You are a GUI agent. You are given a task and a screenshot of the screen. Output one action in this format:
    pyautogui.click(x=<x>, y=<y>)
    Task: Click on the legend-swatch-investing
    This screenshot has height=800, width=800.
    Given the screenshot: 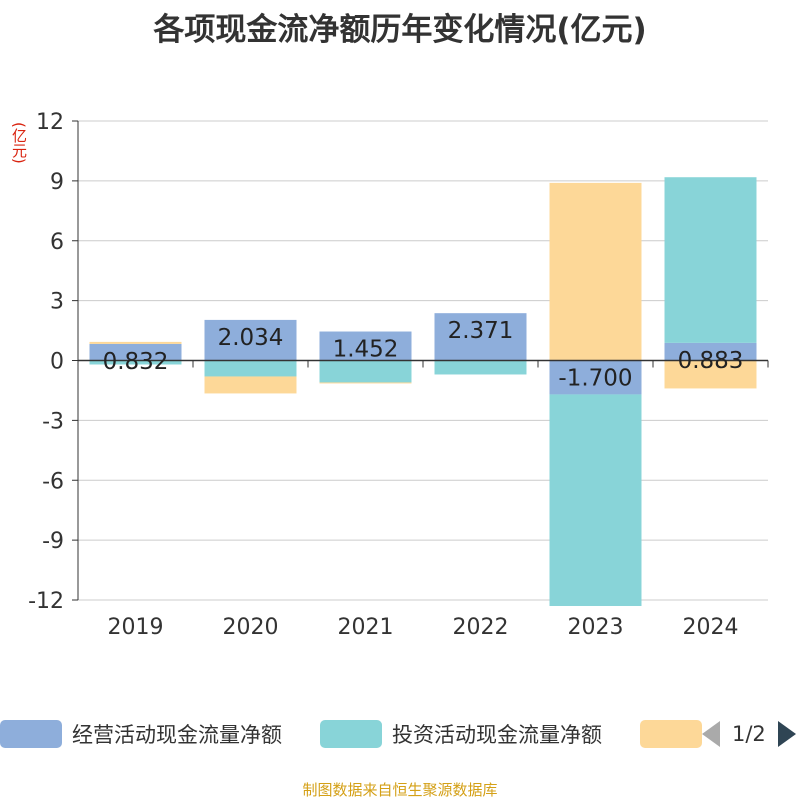 What is the action you would take?
    pyautogui.click(x=351, y=734)
    